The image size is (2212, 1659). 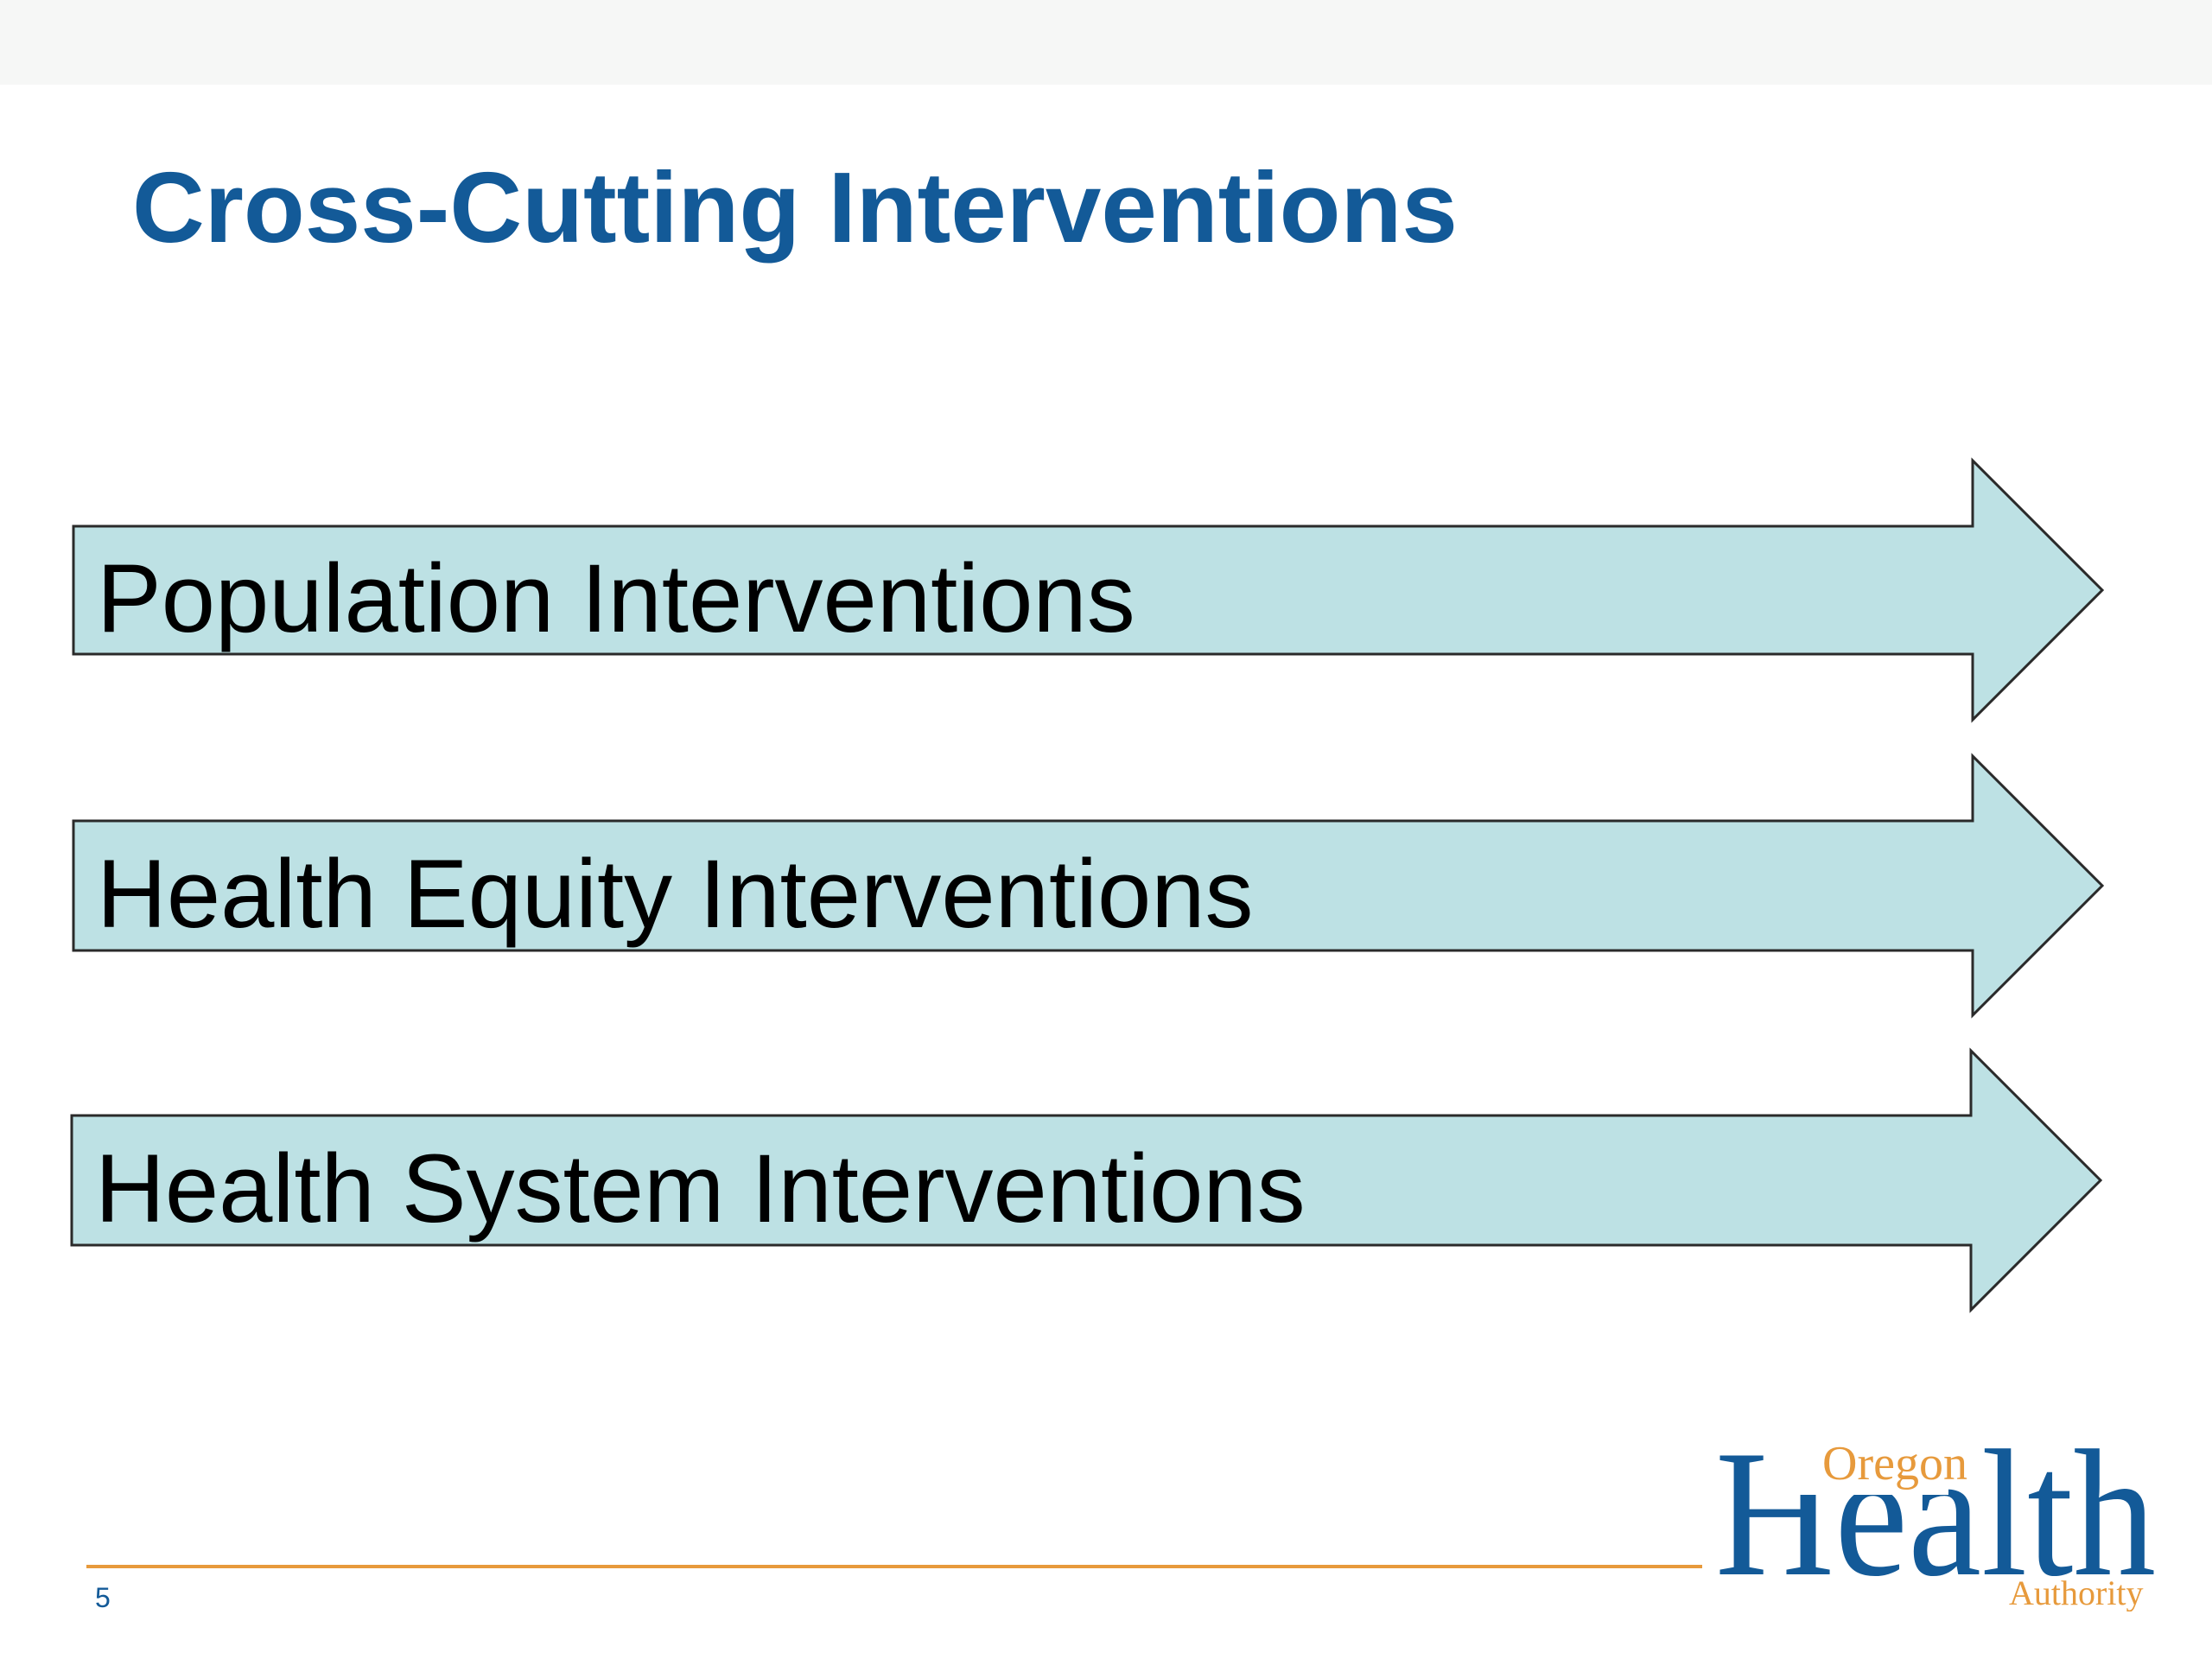 What do you see at coordinates (700, 1189) in the screenshot?
I see `health-system-interventions-label: Health System Interventions` at bounding box center [700, 1189].